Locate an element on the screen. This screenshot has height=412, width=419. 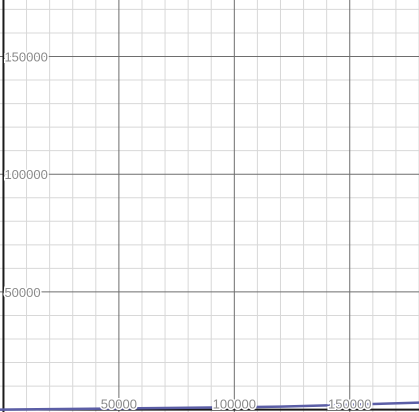
x-tick-label: 150000 is located at coordinates (349, 404).